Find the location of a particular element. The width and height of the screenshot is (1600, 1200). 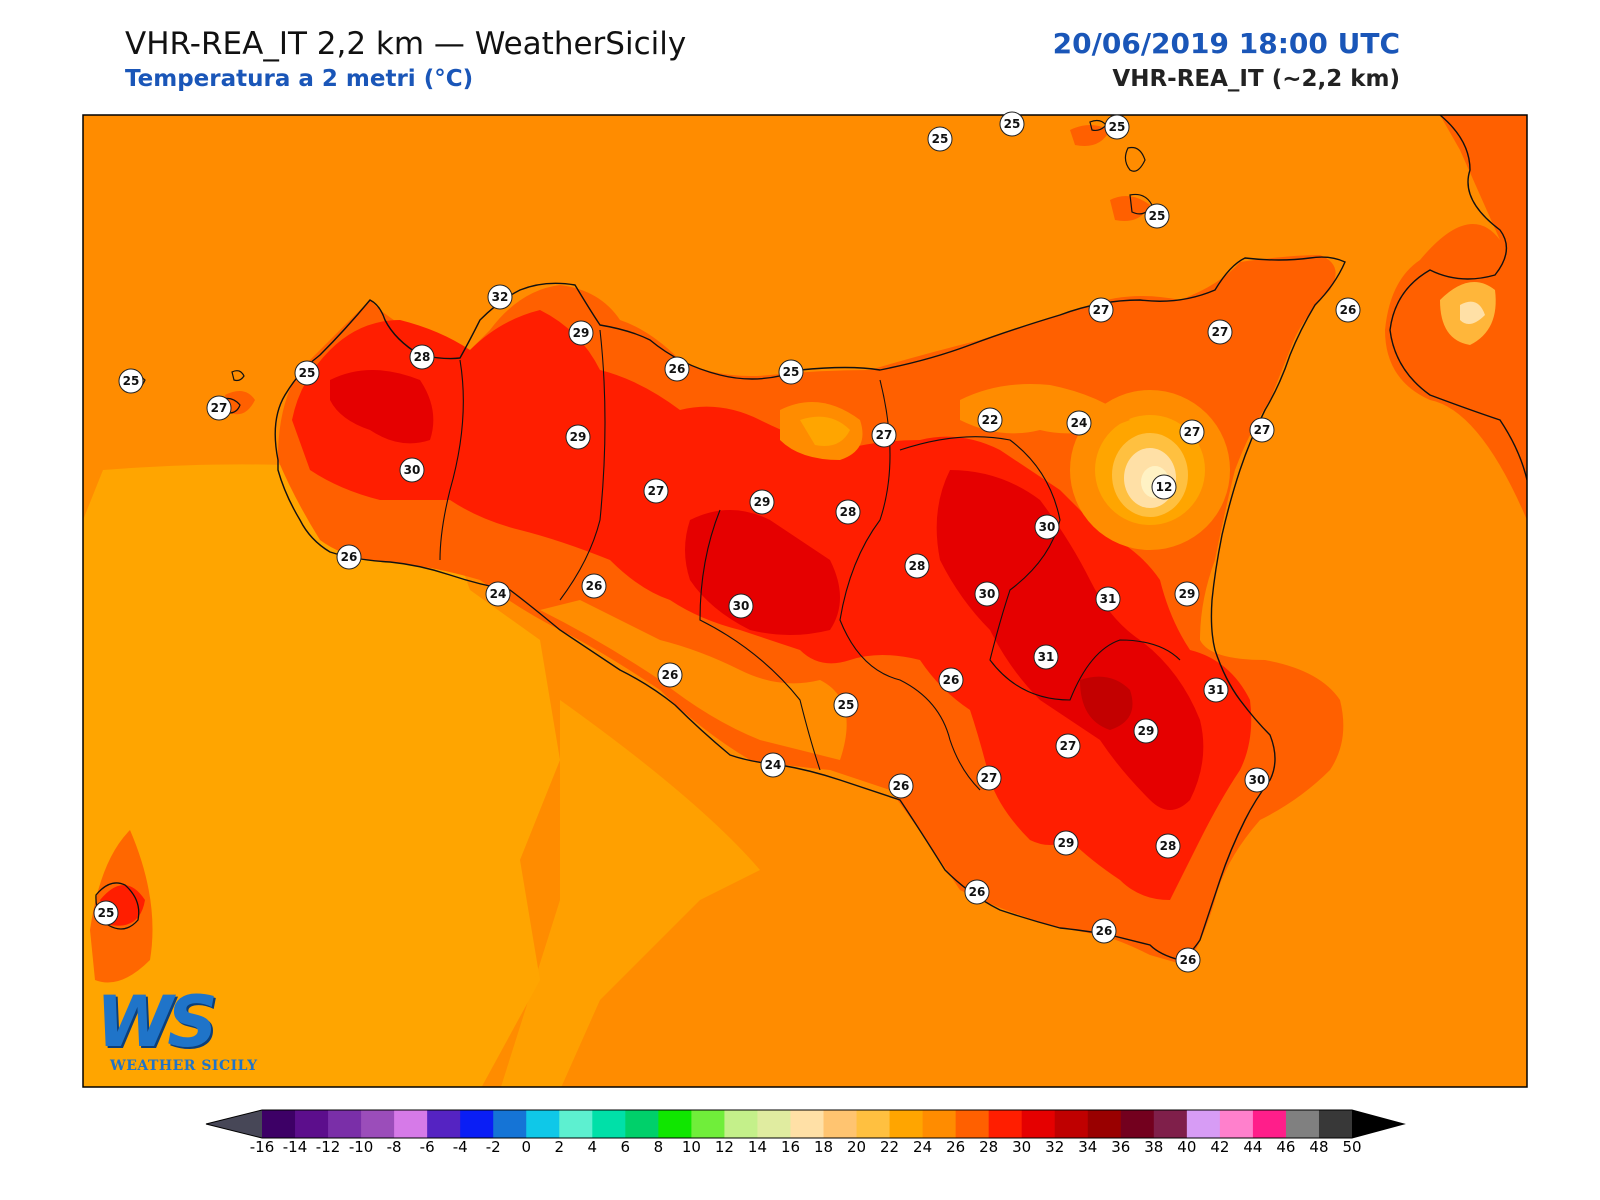

station-value: 24 is located at coordinates (1079, 423).